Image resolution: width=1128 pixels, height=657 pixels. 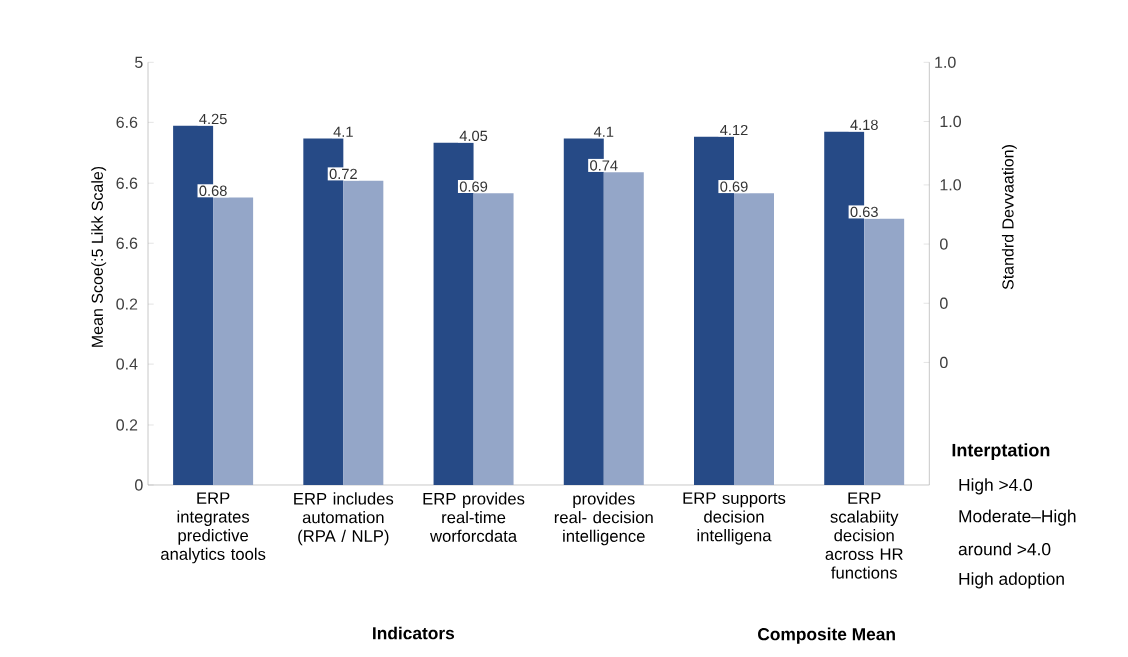 What do you see at coordinates (945, 62) in the screenshot?
I see `y2-tick-label: 1.0` at bounding box center [945, 62].